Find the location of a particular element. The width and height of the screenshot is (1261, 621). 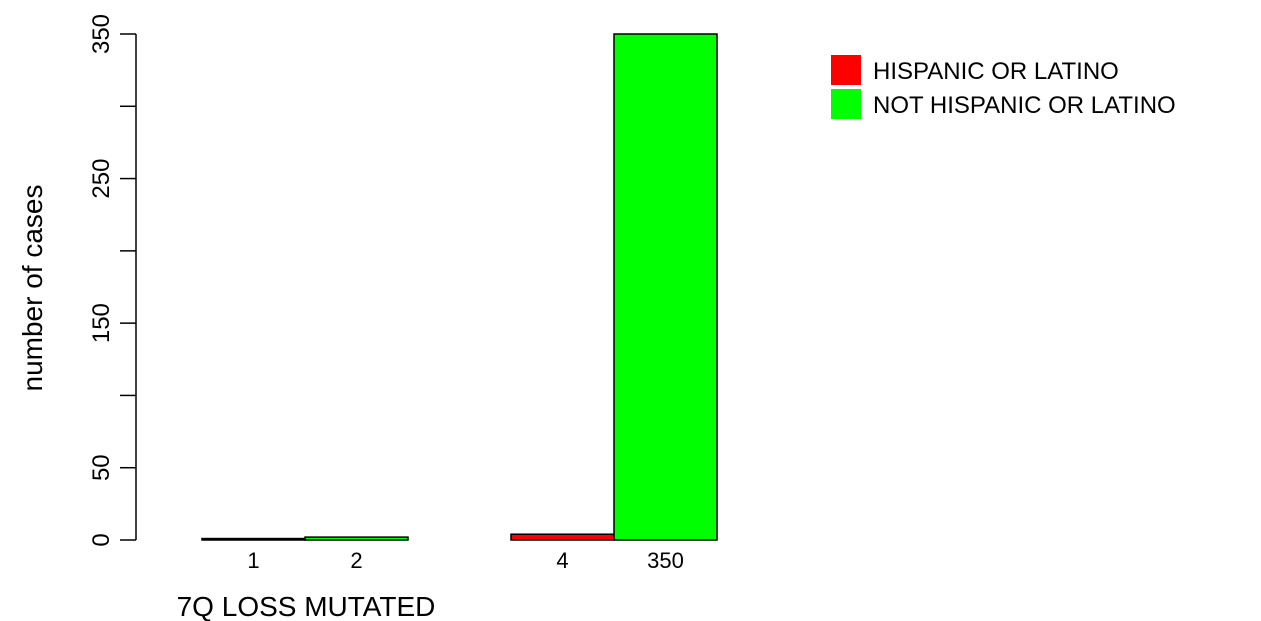

legend: HISPANIC OR LATINO NOT HISPANIC OR LATINO is located at coordinates (1003, 87).